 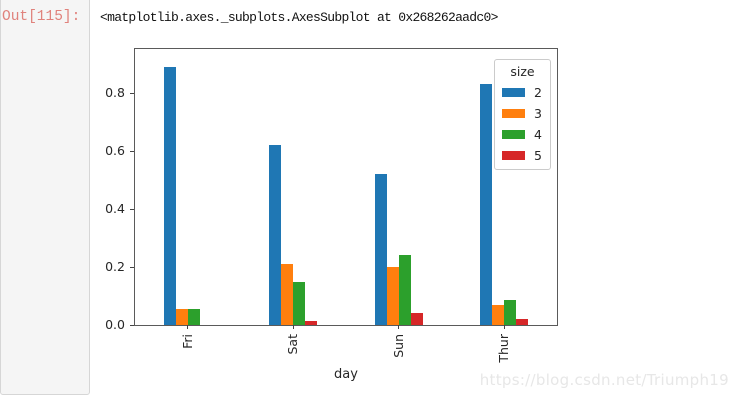 What do you see at coordinates (187, 341) in the screenshot?
I see `x-tick-label: Fri` at bounding box center [187, 341].